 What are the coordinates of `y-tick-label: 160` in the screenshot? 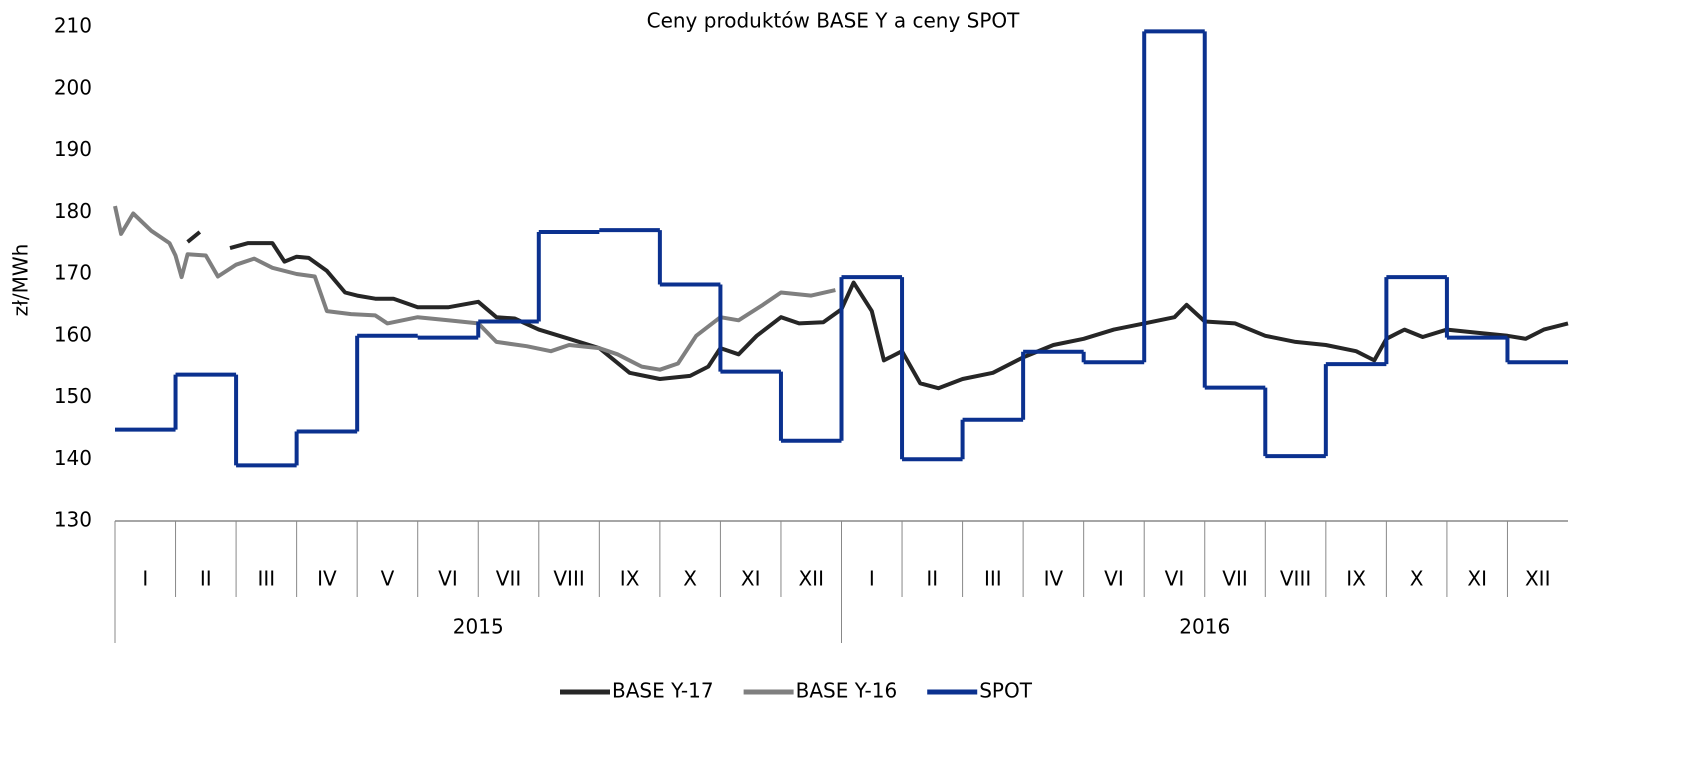 It's located at (73, 334).